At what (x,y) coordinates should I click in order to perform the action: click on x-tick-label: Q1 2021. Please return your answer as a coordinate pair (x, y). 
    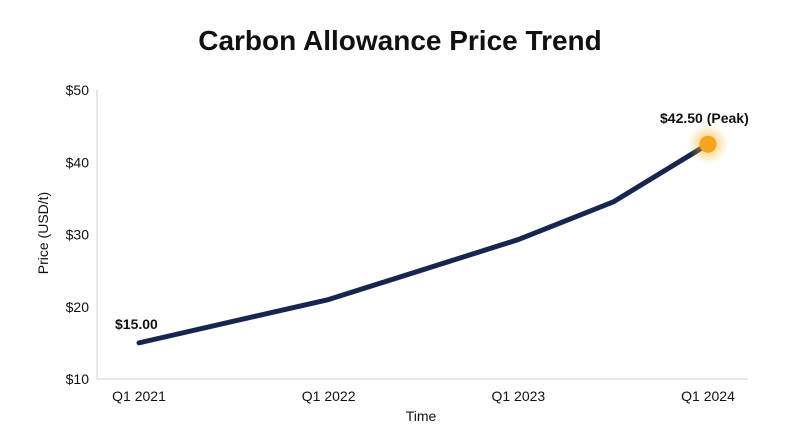
    Looking at the image, I should click on (139, 396).